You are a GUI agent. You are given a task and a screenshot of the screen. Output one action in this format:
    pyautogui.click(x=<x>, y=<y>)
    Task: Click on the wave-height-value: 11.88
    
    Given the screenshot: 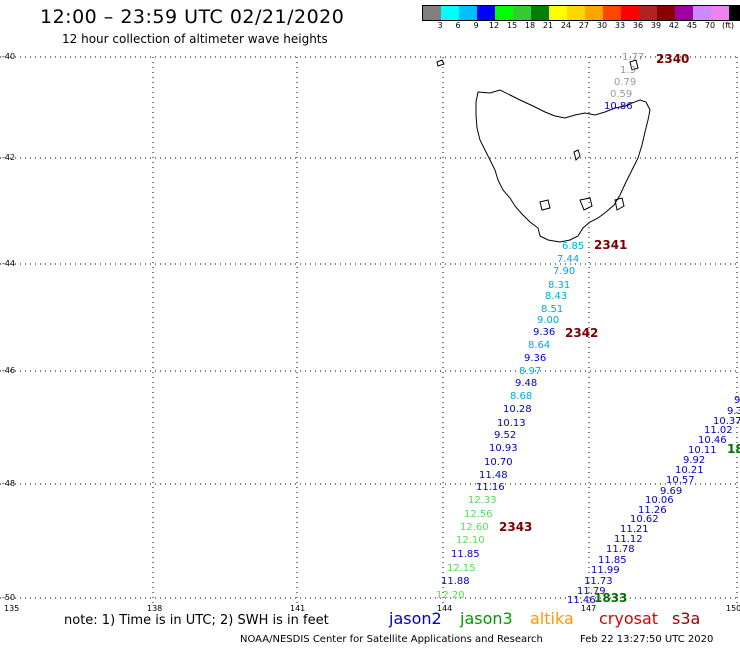 What is the action you would take?
    pyautogui.click(x=455, y=581)
    